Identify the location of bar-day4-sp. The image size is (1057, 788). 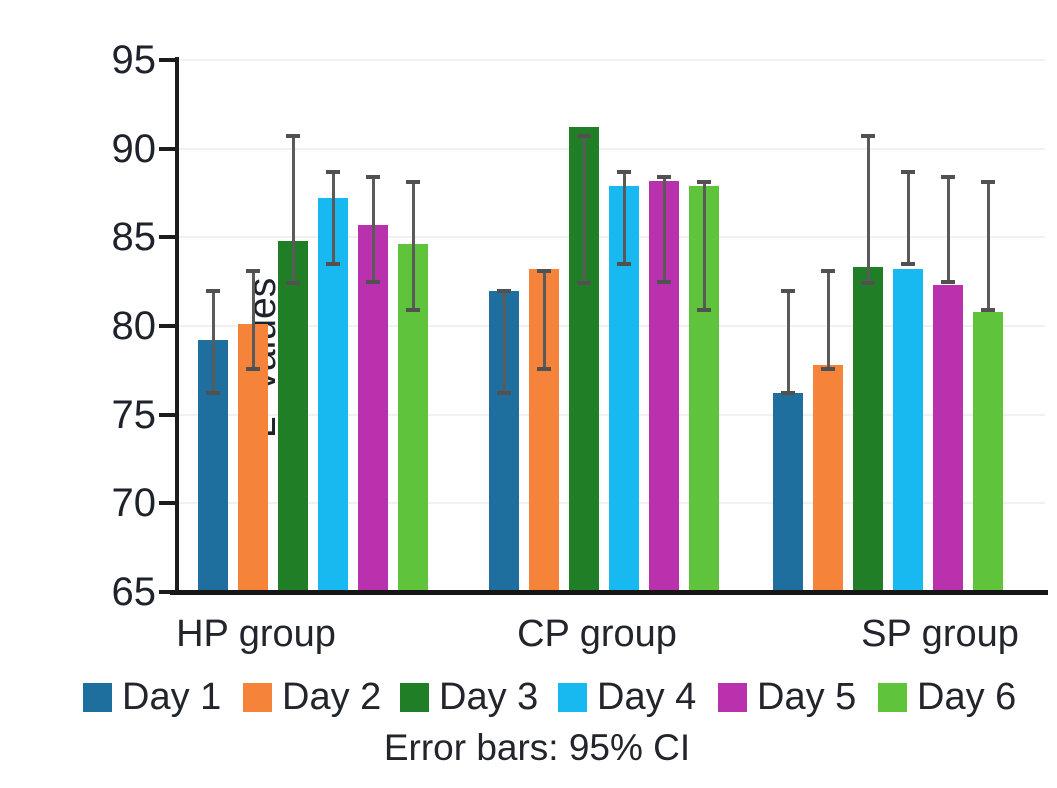
(908, 430).